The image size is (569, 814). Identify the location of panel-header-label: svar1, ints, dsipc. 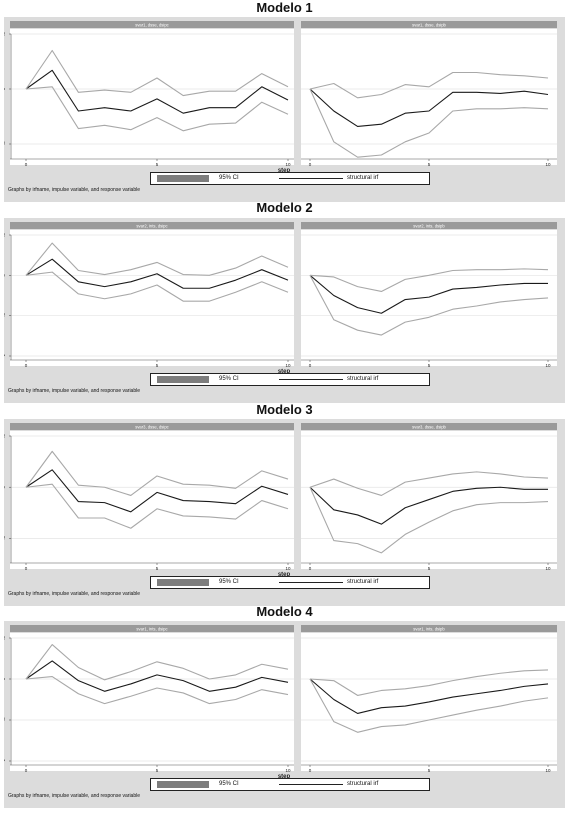
(151, 629).